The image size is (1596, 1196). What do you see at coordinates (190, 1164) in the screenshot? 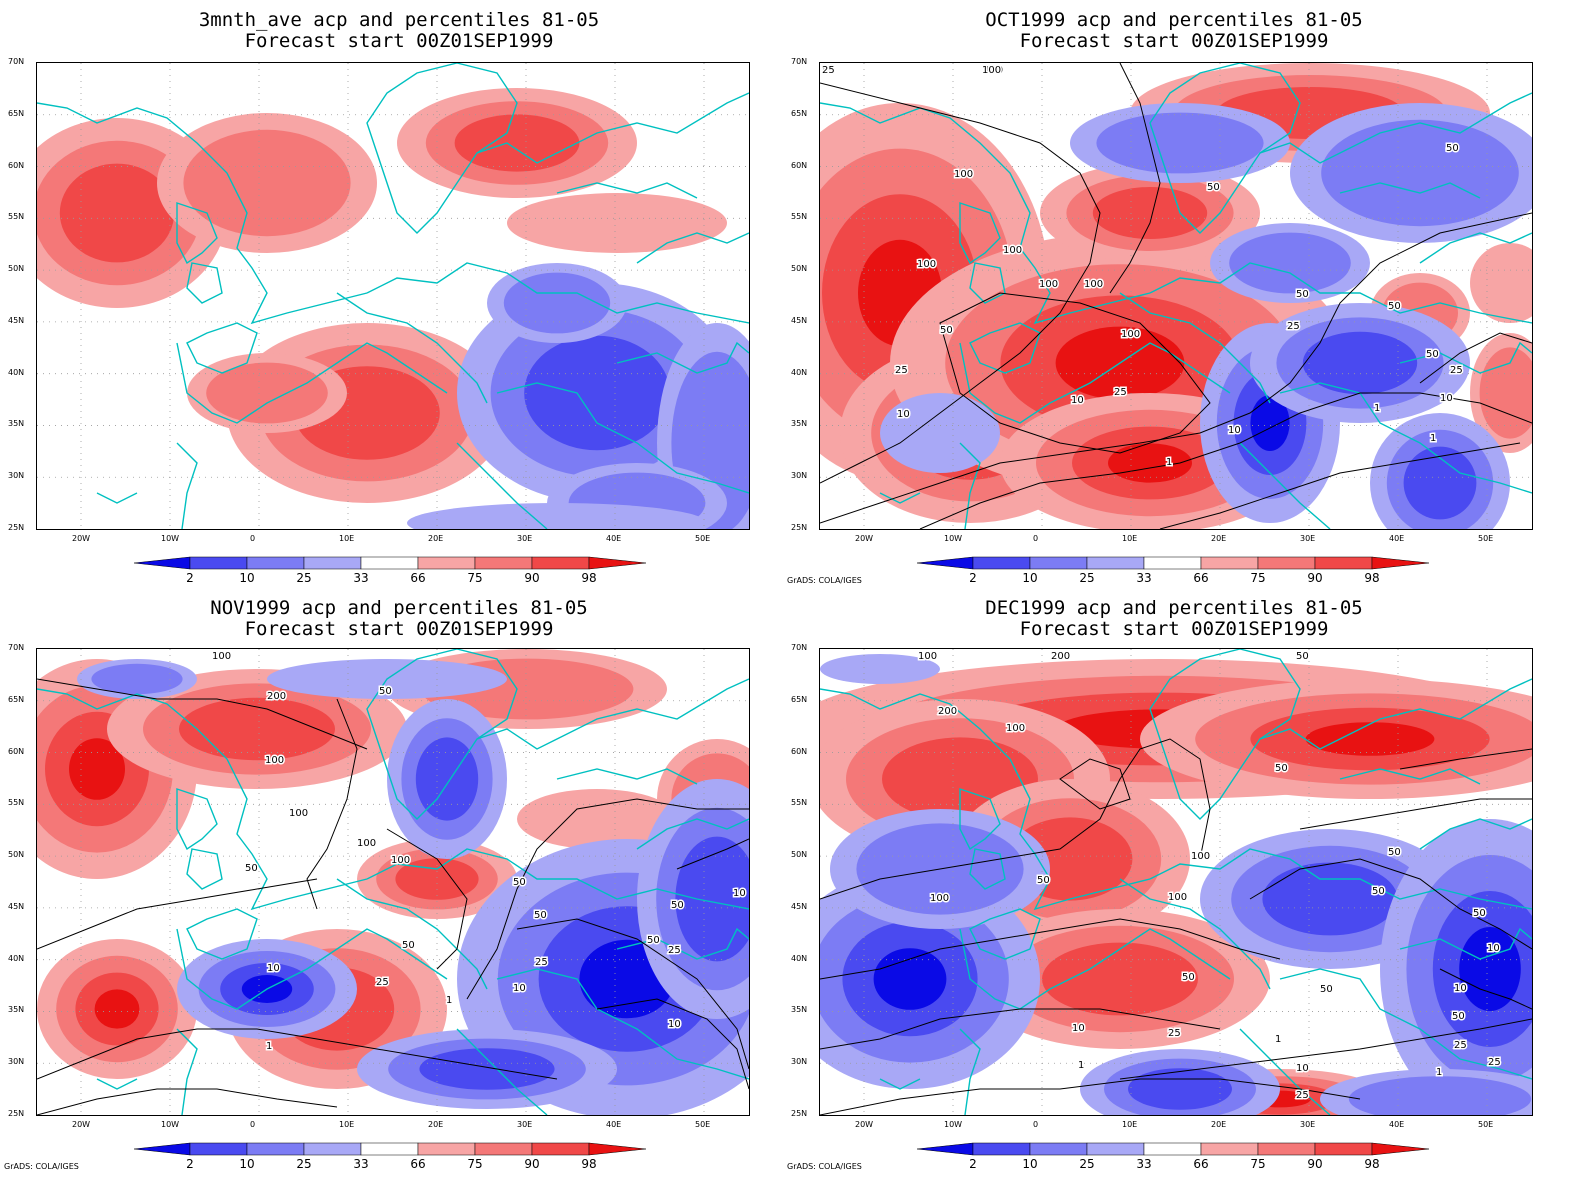
I see `colorbar-label: 2` at bounding box center [190, 1164].